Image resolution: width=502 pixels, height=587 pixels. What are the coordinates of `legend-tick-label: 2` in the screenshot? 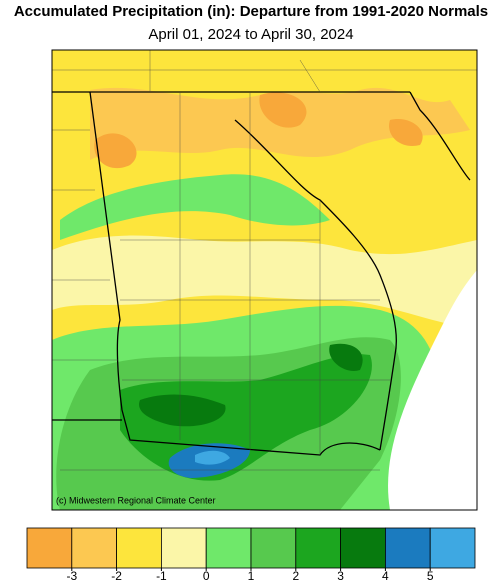 It's located at (295, 575).